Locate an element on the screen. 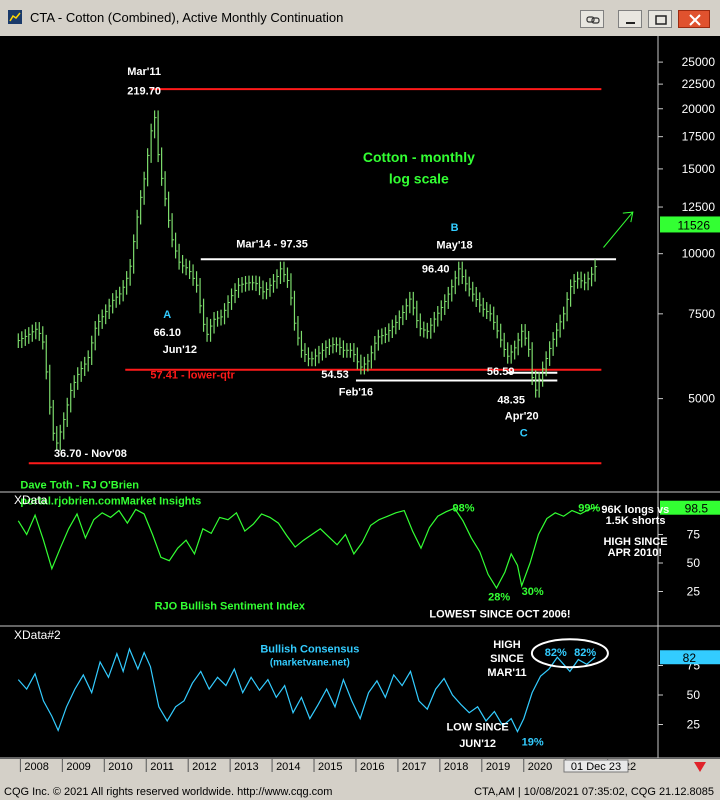 The image size is (720, 800). y-tick-label: 17500 is located at coordinates (699, 137).